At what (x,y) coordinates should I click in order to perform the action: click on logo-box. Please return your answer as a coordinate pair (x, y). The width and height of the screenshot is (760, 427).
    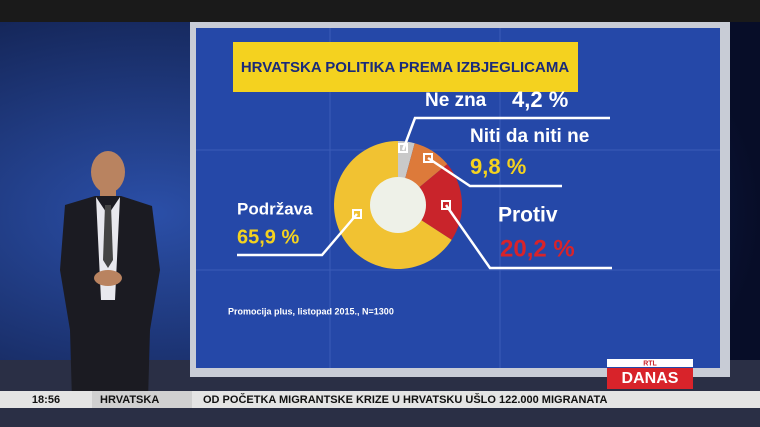
    Looking at the image, I should click on (650, 378).